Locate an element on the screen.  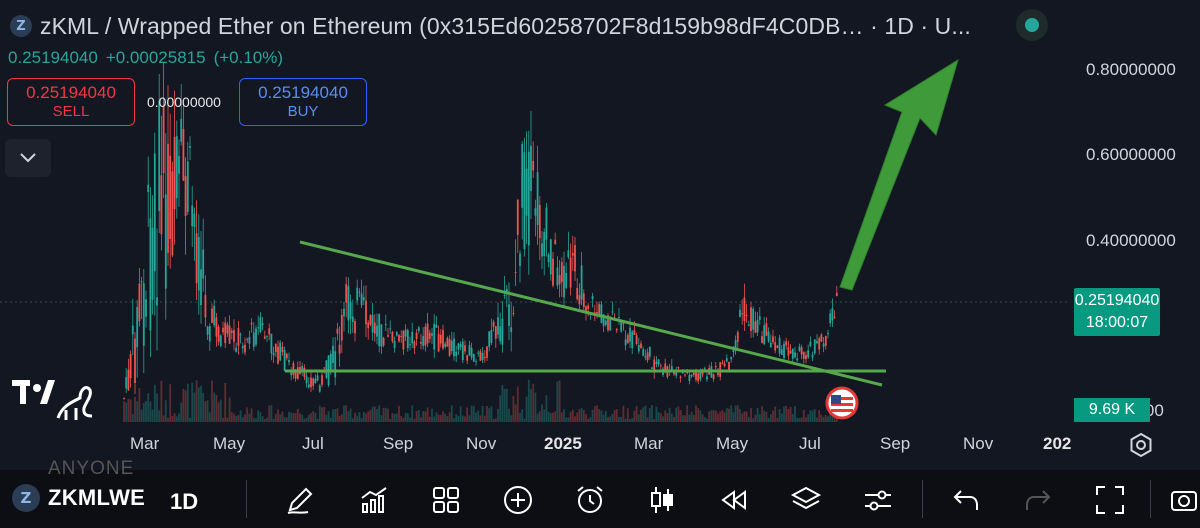
add-icon is located at coordinates (518, 500).